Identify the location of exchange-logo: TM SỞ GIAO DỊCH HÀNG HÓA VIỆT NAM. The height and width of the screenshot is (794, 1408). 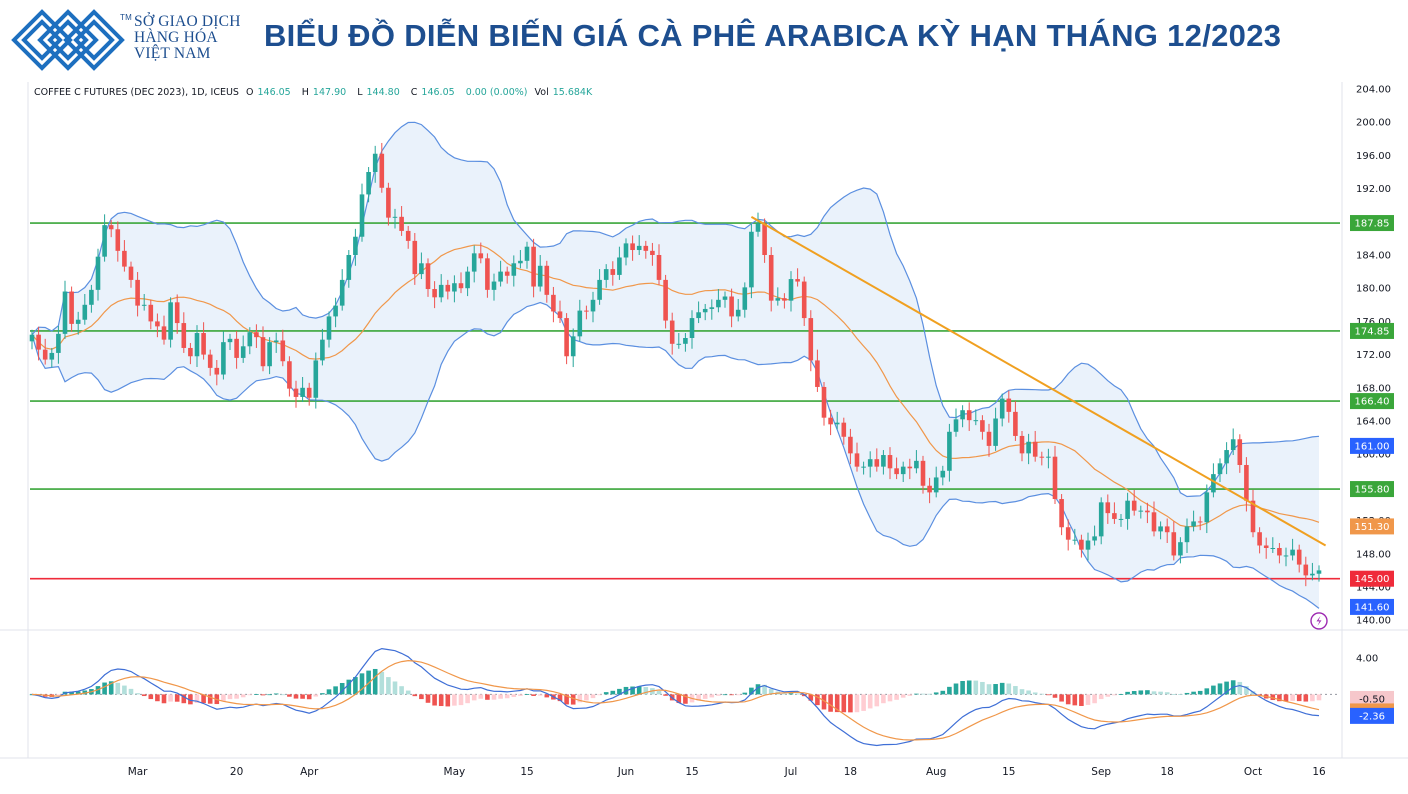
(127, 40).